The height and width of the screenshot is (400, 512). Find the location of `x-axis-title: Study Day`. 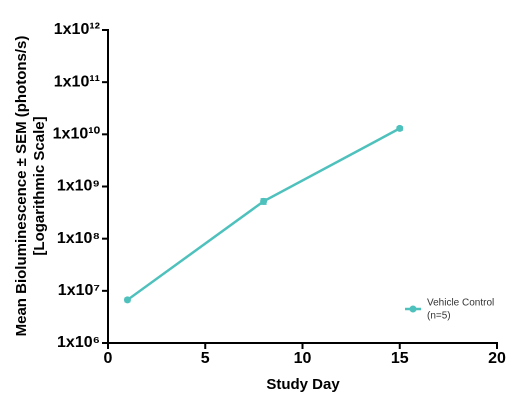

x-axis-title: Study Day is located at coordinates (303, 384).